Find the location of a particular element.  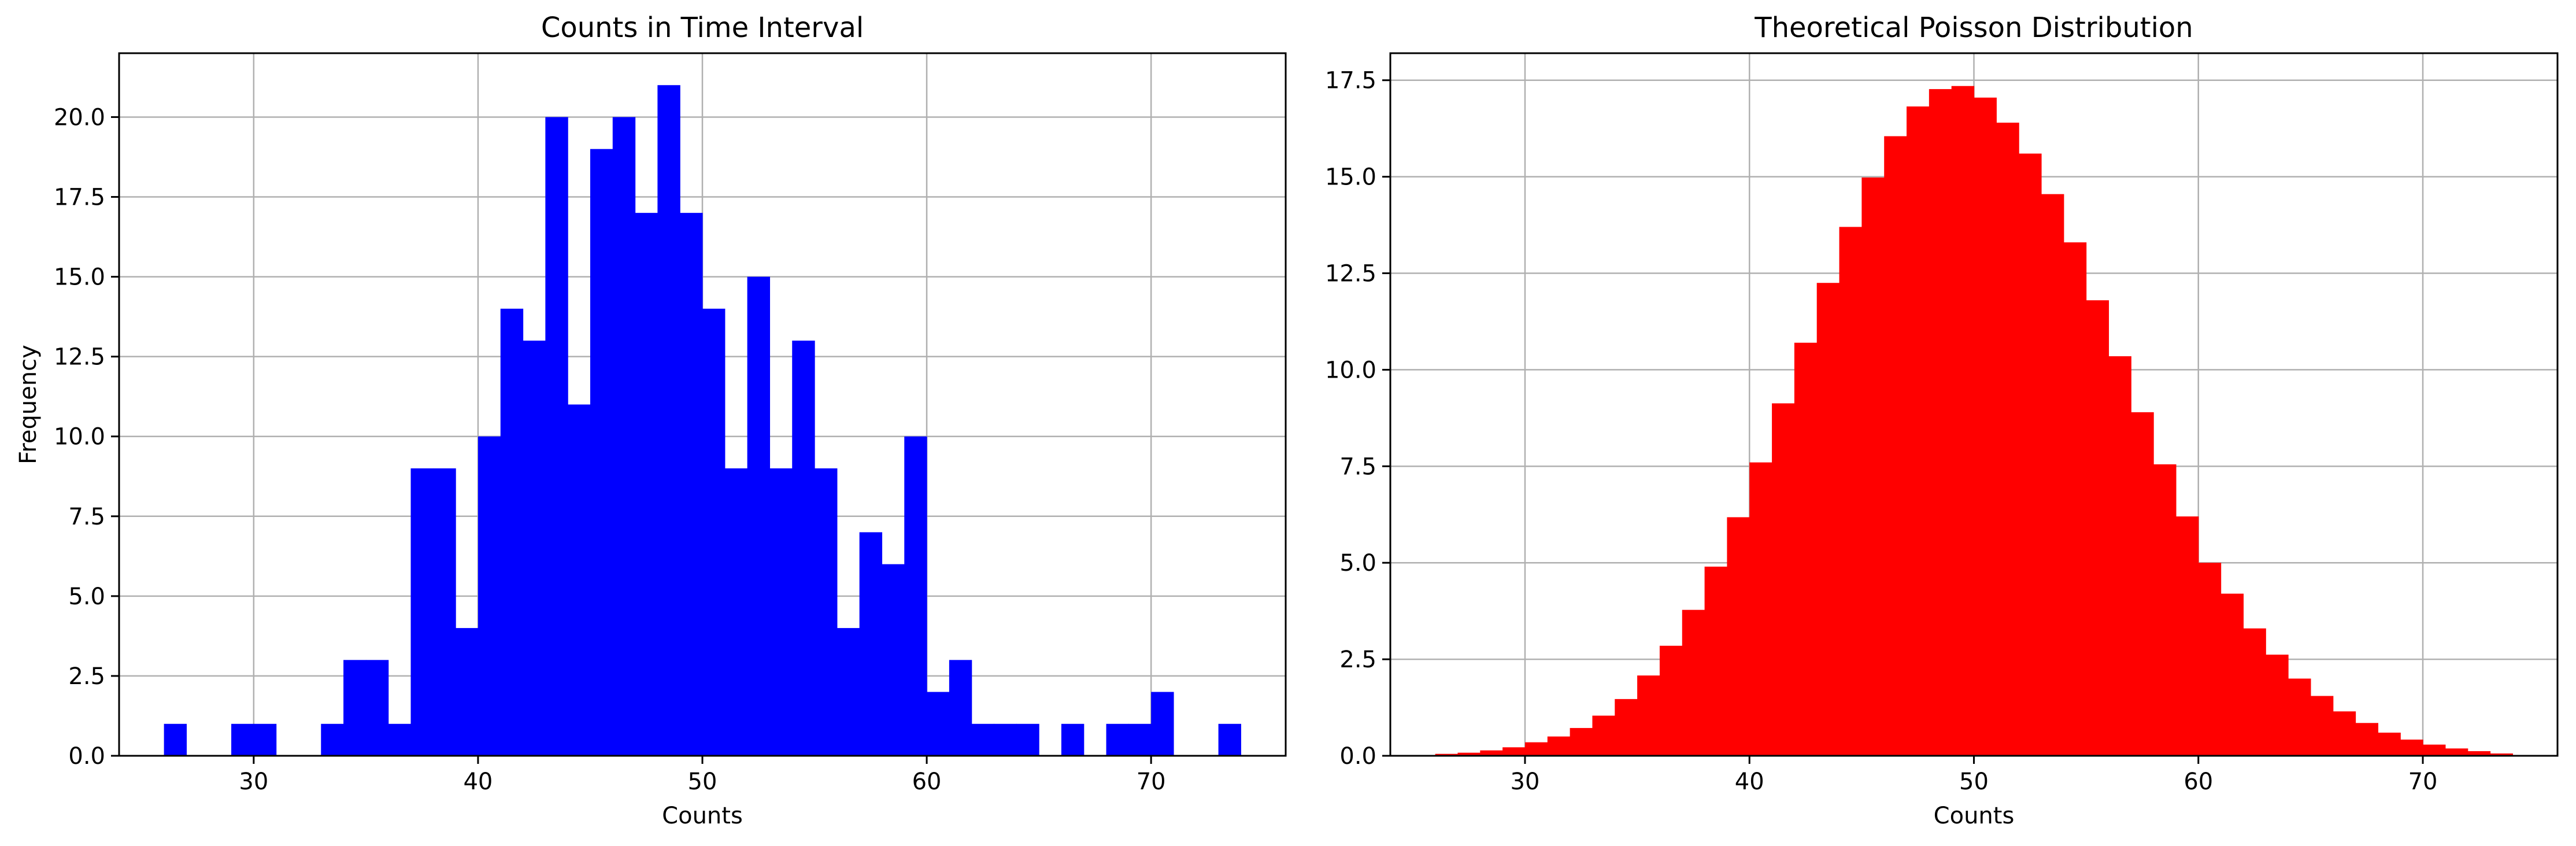

x-tick-label: 40 is located at coordinates (478, 782).